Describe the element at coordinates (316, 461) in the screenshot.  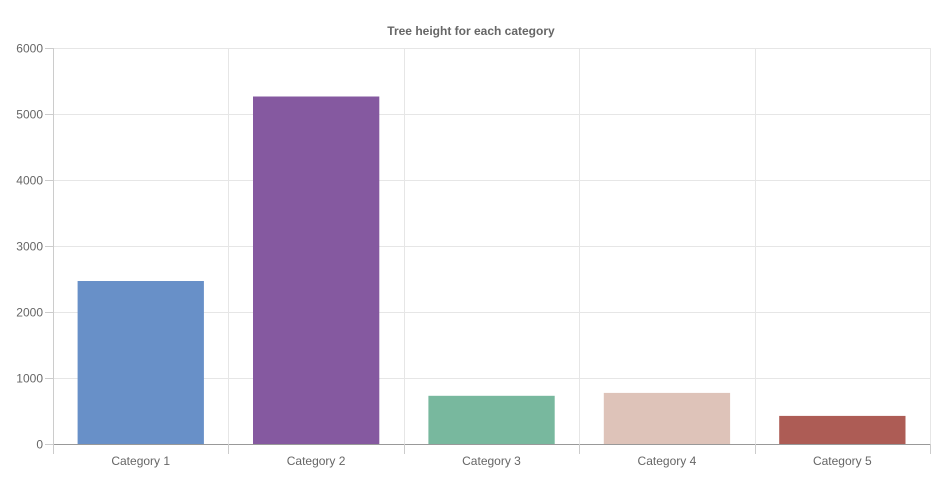
I see `x-tick-label: Category 2` at that location.